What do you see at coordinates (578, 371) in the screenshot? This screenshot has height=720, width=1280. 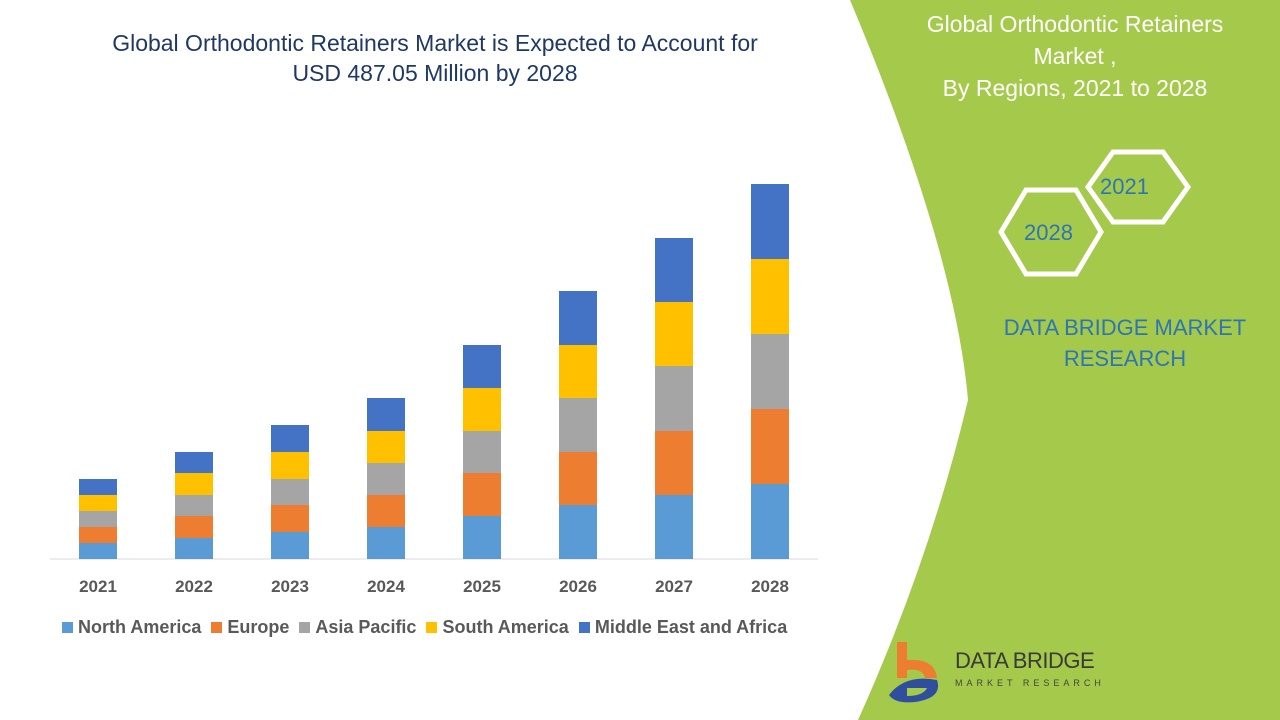 I see `bar-segment-2026-south-america` at bounding box center [578, 371].